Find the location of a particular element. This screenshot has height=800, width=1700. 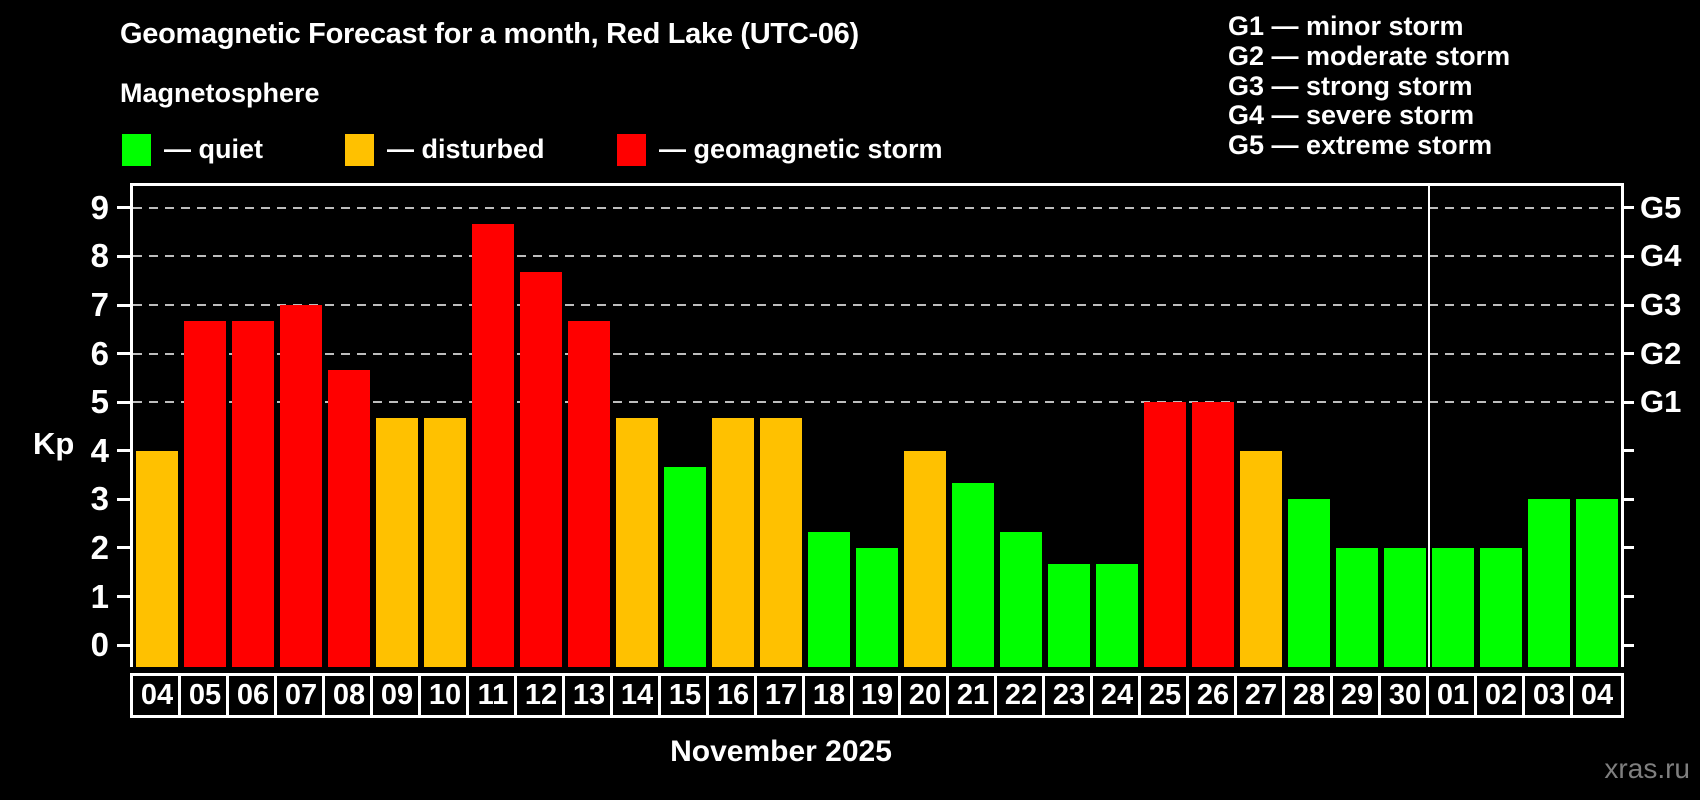

legend-label-quiet: — quiet is located at coordinates (213, 149).